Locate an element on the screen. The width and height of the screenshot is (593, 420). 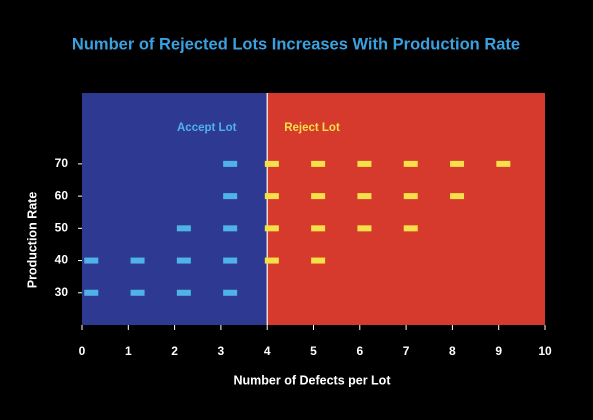
x-tick-label: 8 is located at coordinates (452, 351).